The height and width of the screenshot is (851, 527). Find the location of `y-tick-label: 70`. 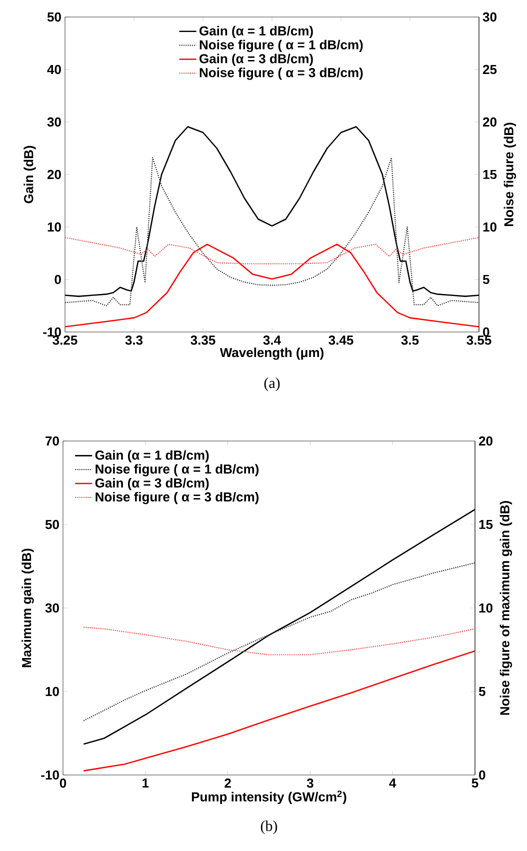

y-tick-label: 70 is located at coordinates (52, 441).